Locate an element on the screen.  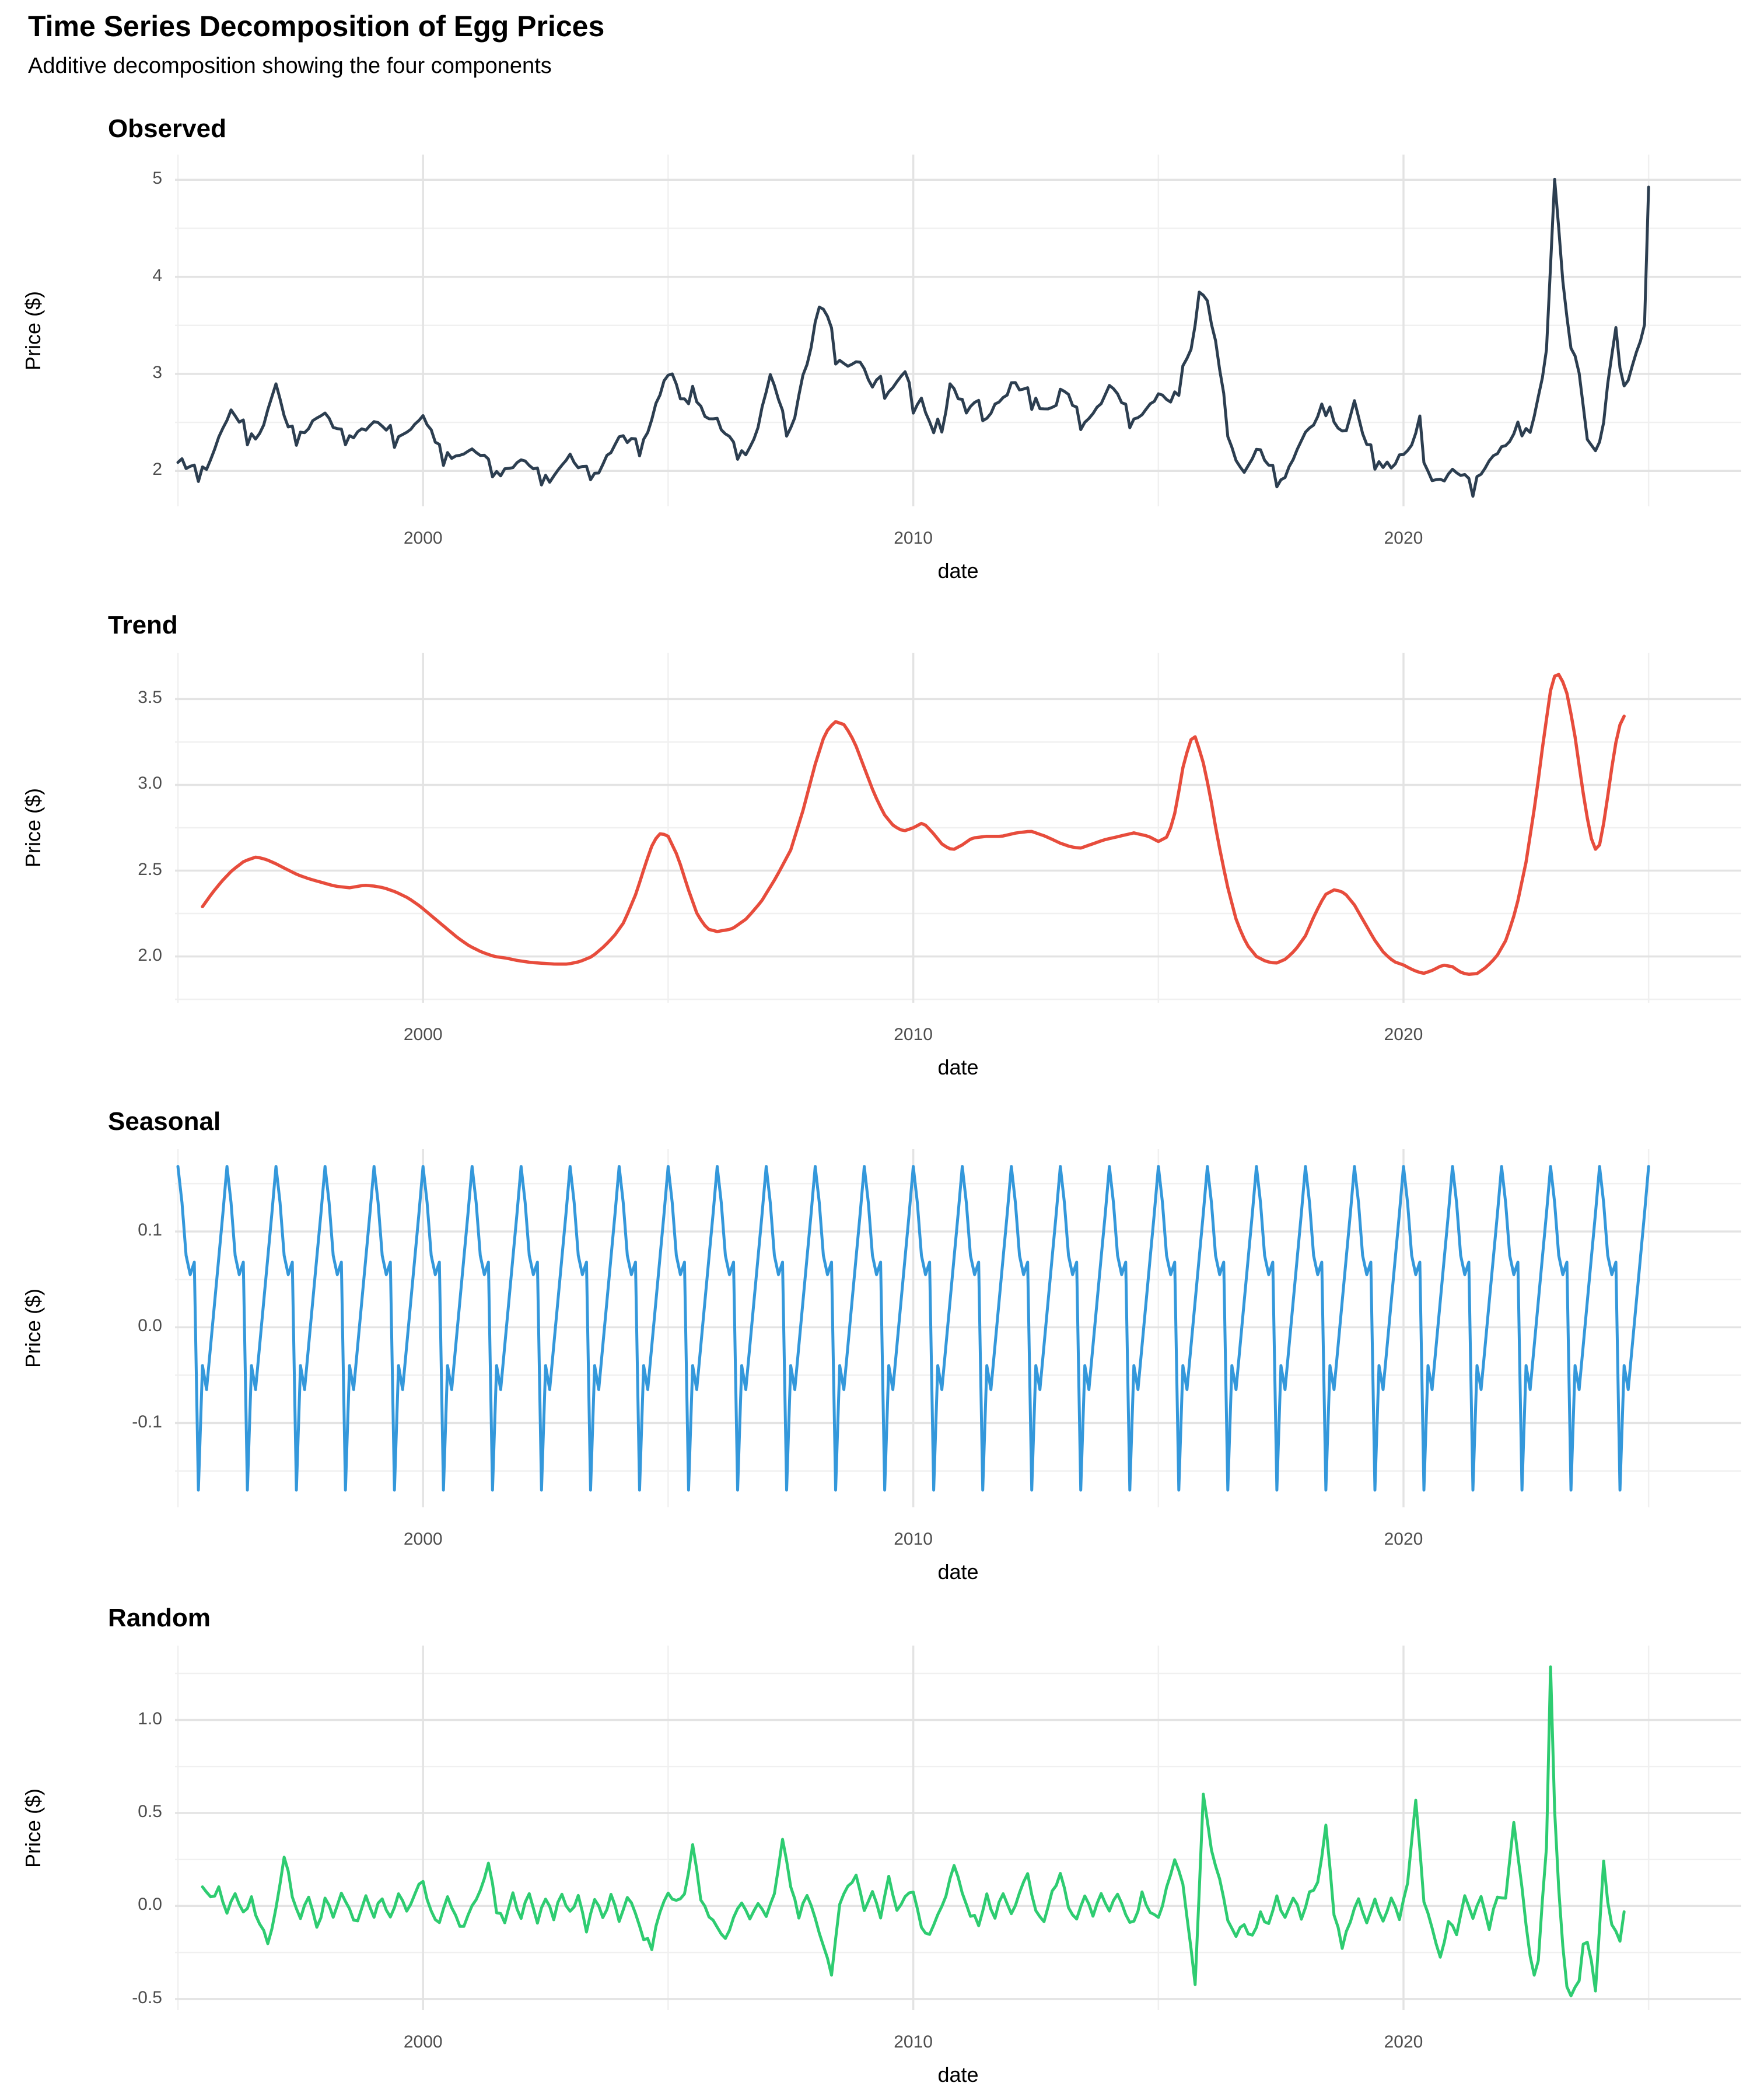
x-axis-title-random: date is located at coordinates (958, 2075).